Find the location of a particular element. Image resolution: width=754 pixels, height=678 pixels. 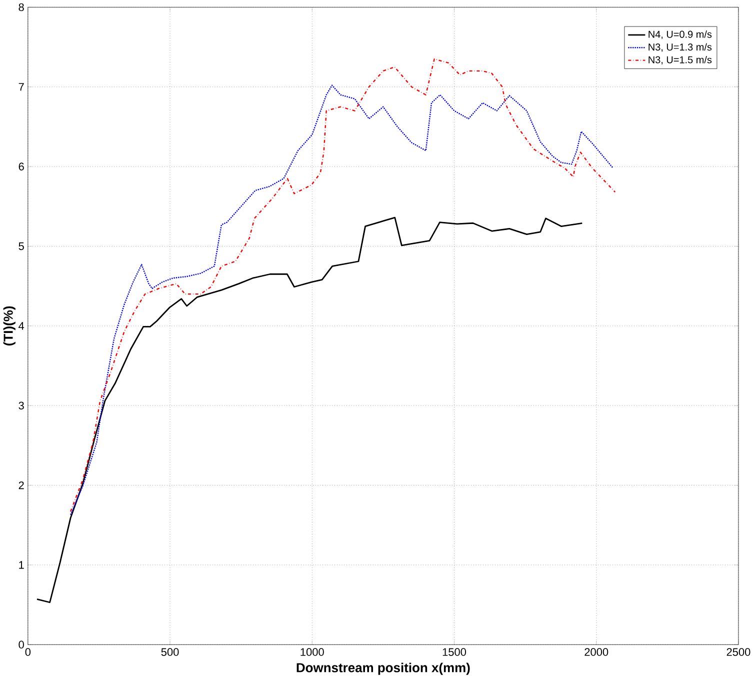

x-tick-label: 0 is located at coordinates (28, 652).